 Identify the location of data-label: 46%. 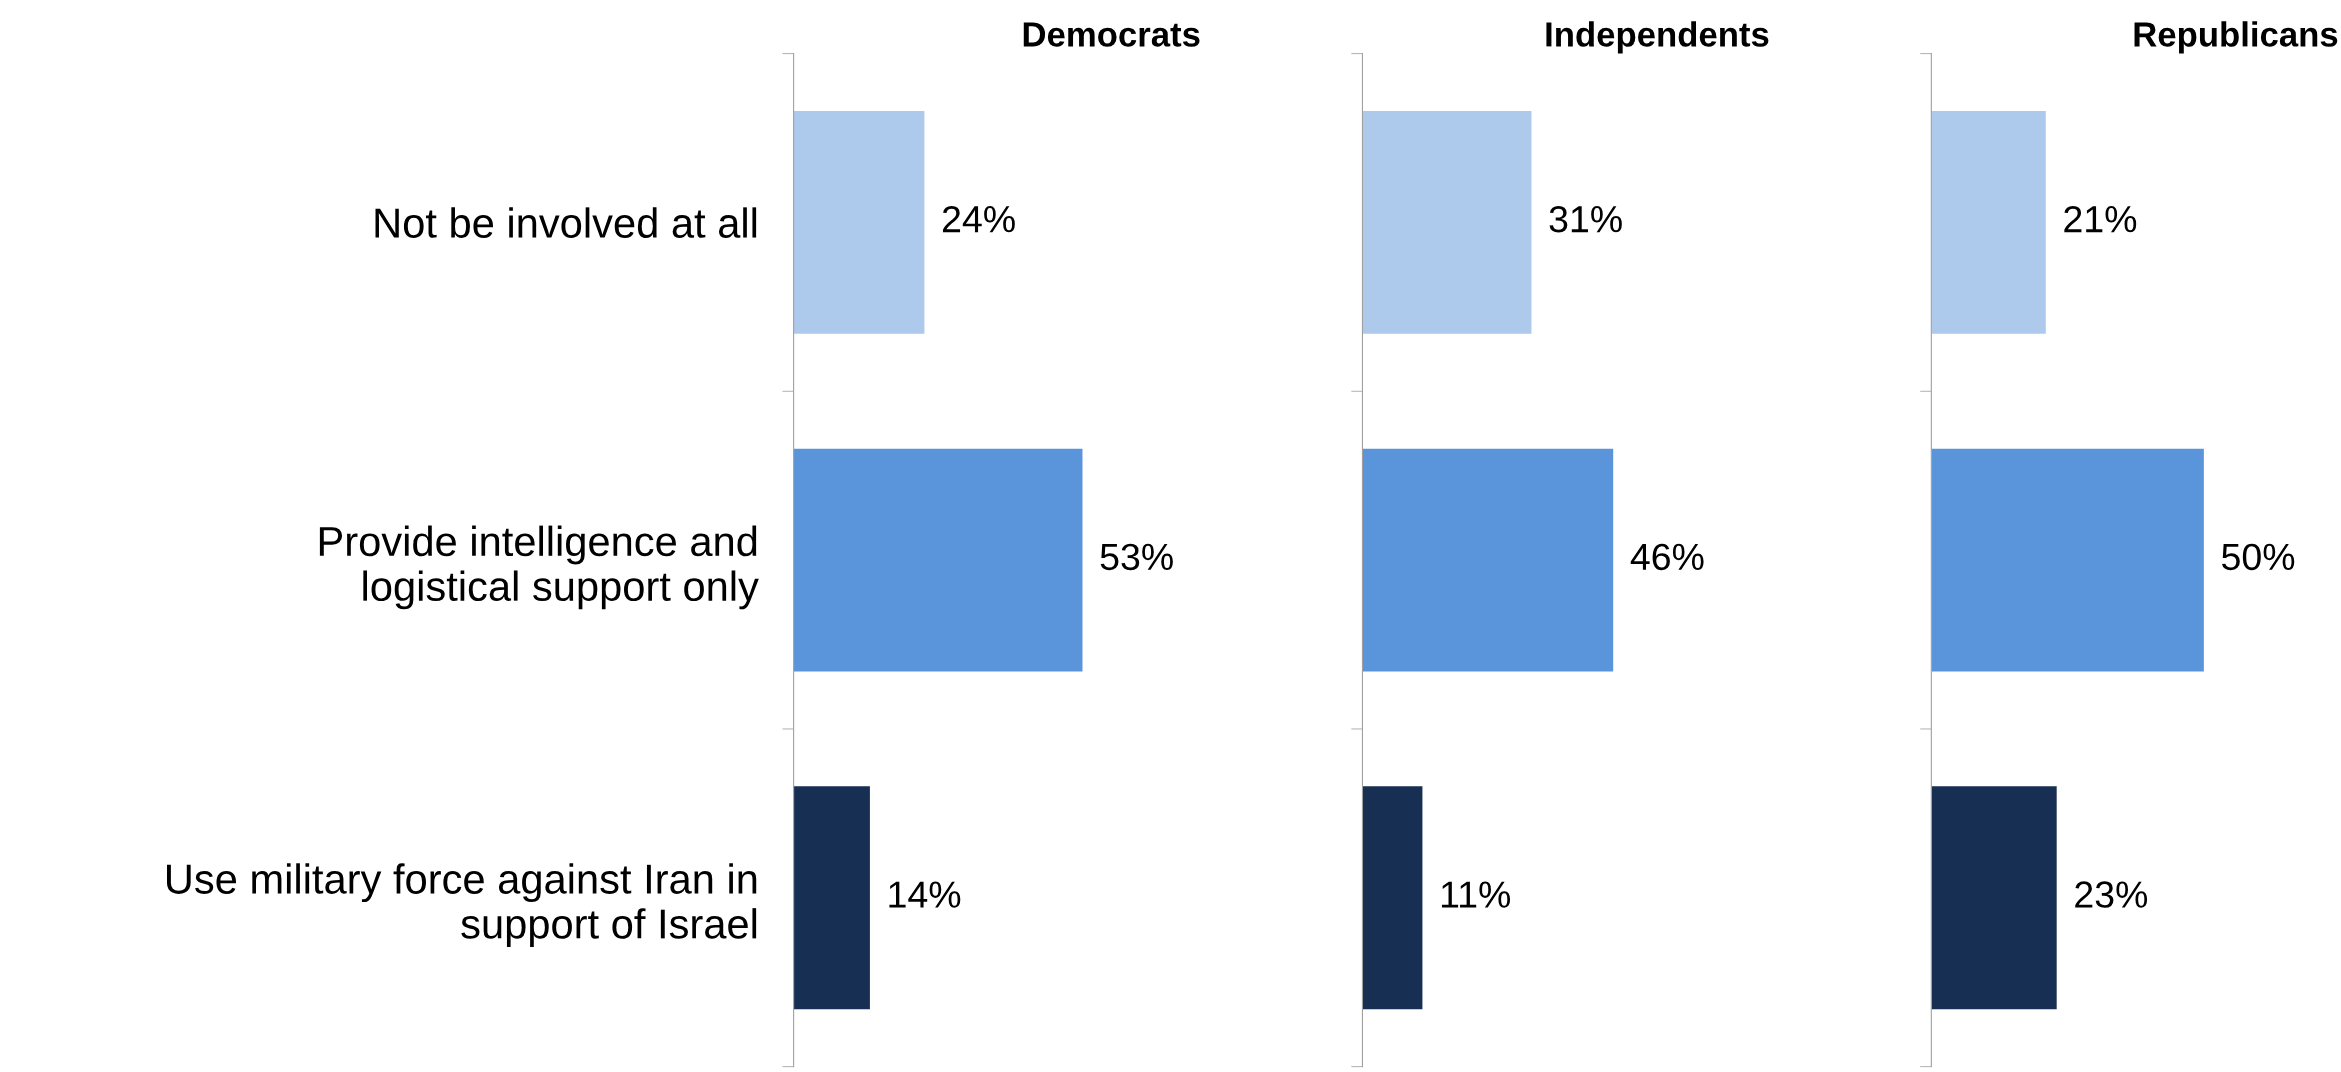
(1667, 557).